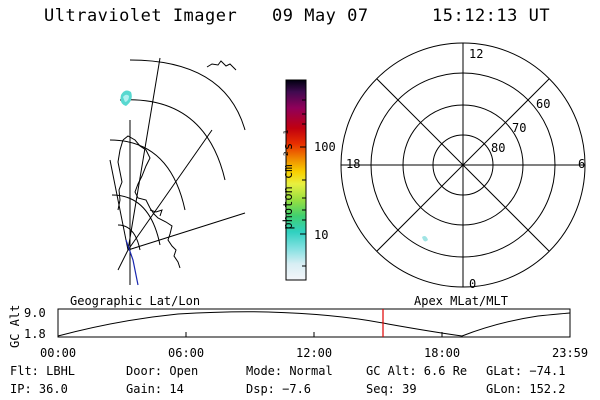  What do you see at coordinates (461, 301) in the screenshot?
I see `polar-plot-label: Apex MLat/MLT` at bounding box center [461, 301].